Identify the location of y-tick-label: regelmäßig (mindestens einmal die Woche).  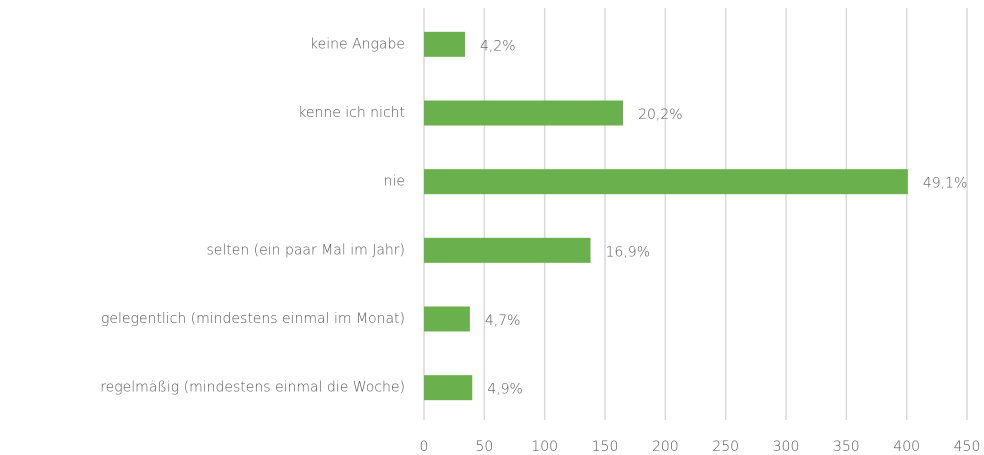
(252, 388).